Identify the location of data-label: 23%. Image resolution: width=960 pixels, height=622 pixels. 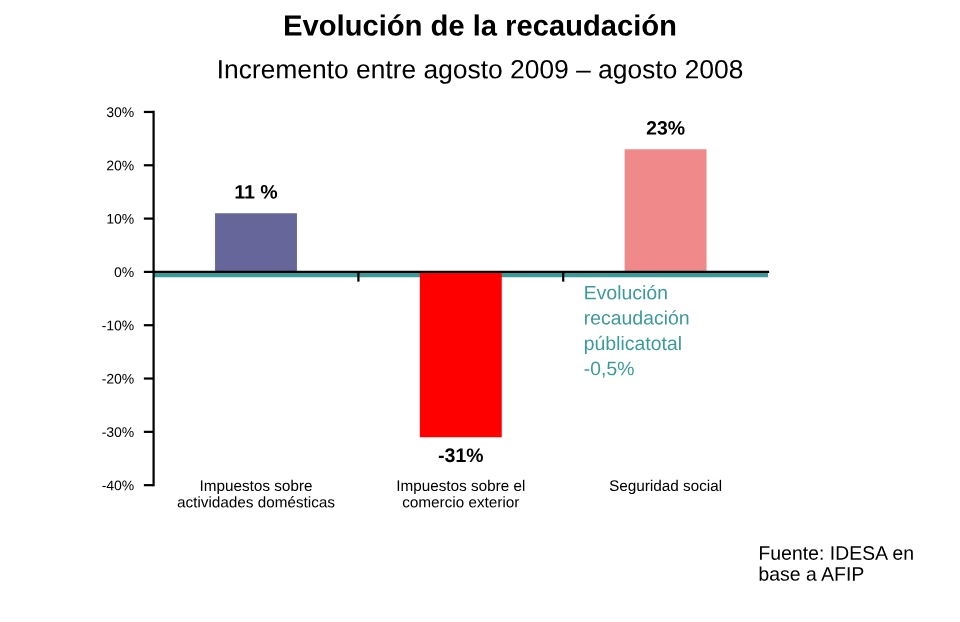
(665, 128).